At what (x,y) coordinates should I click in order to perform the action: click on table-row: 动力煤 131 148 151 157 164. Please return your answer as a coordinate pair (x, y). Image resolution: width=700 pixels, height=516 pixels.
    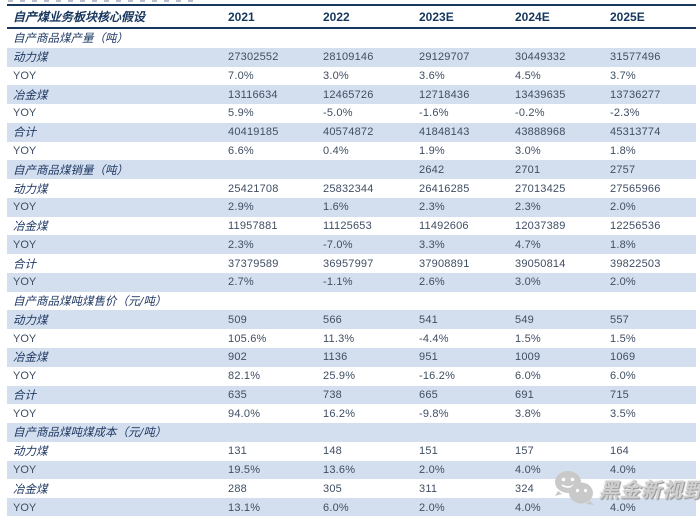
    Looking at the image, I should click on (351, 451).